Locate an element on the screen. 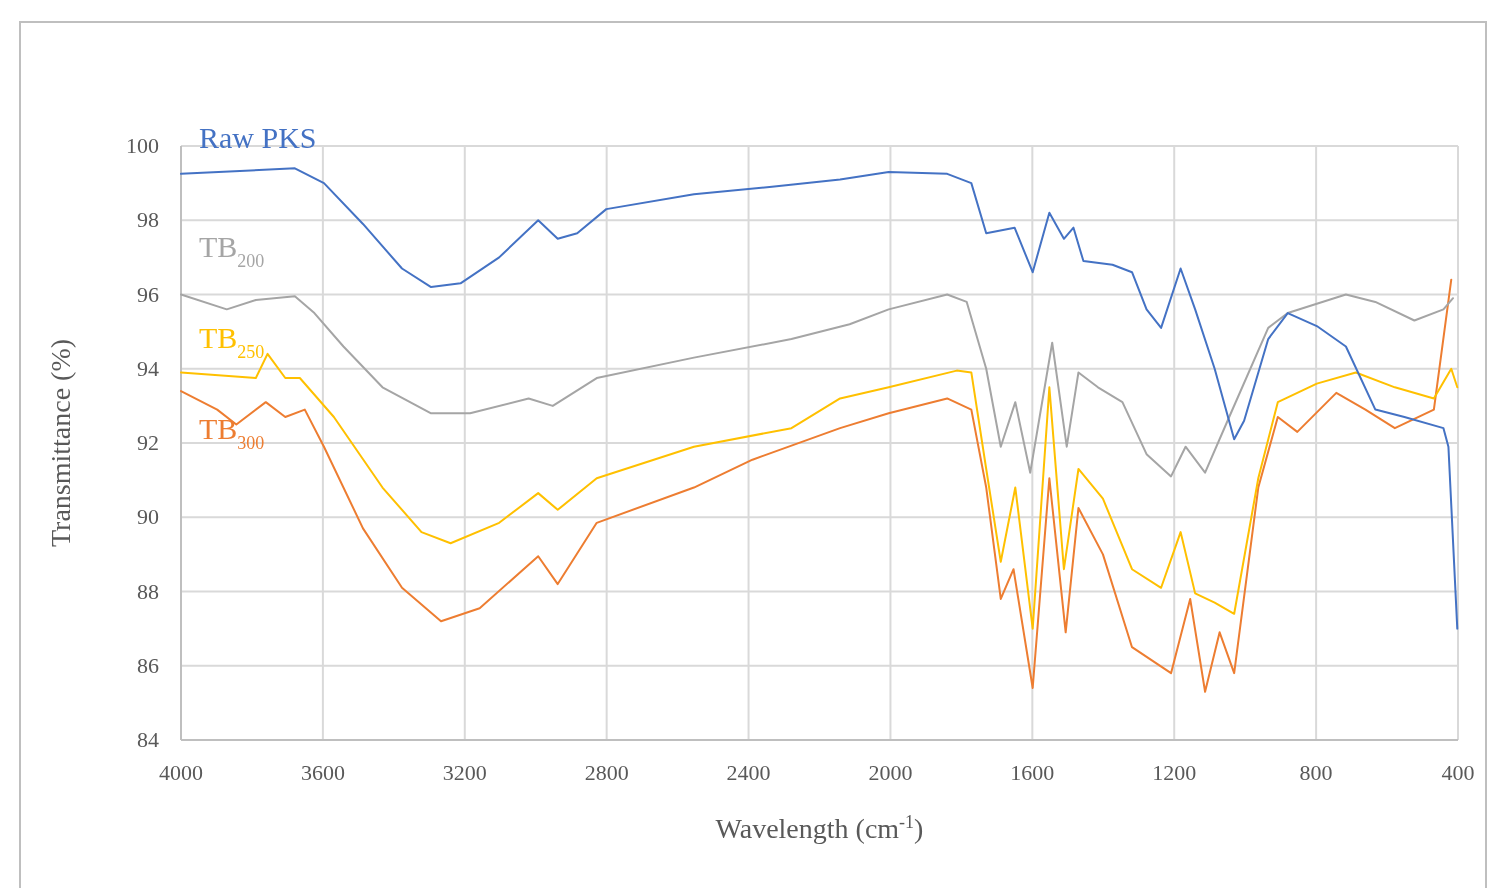  y-tick-label: 92 is located at coordinates (148, 442).